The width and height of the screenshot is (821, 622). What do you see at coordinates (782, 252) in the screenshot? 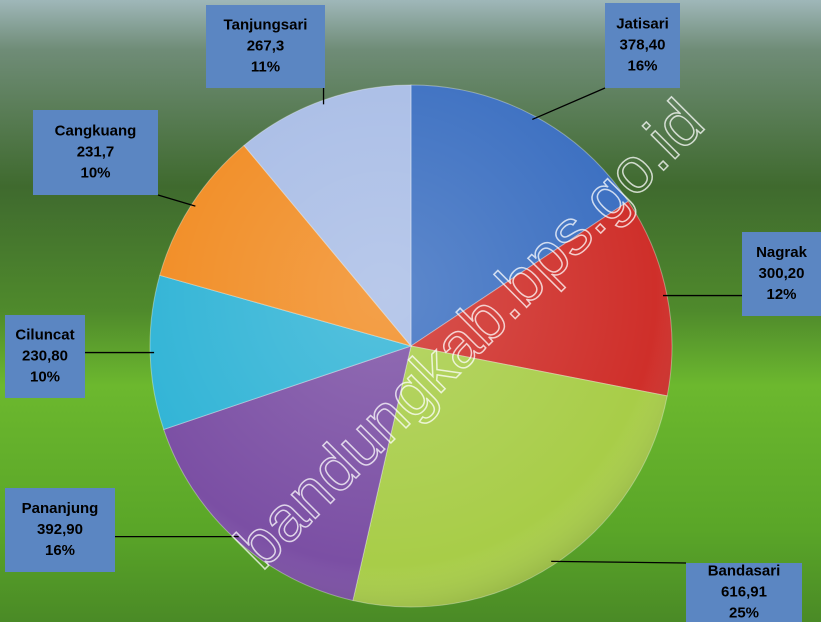
I see `category-label: Nagrak` at bounding box center [782, 252].